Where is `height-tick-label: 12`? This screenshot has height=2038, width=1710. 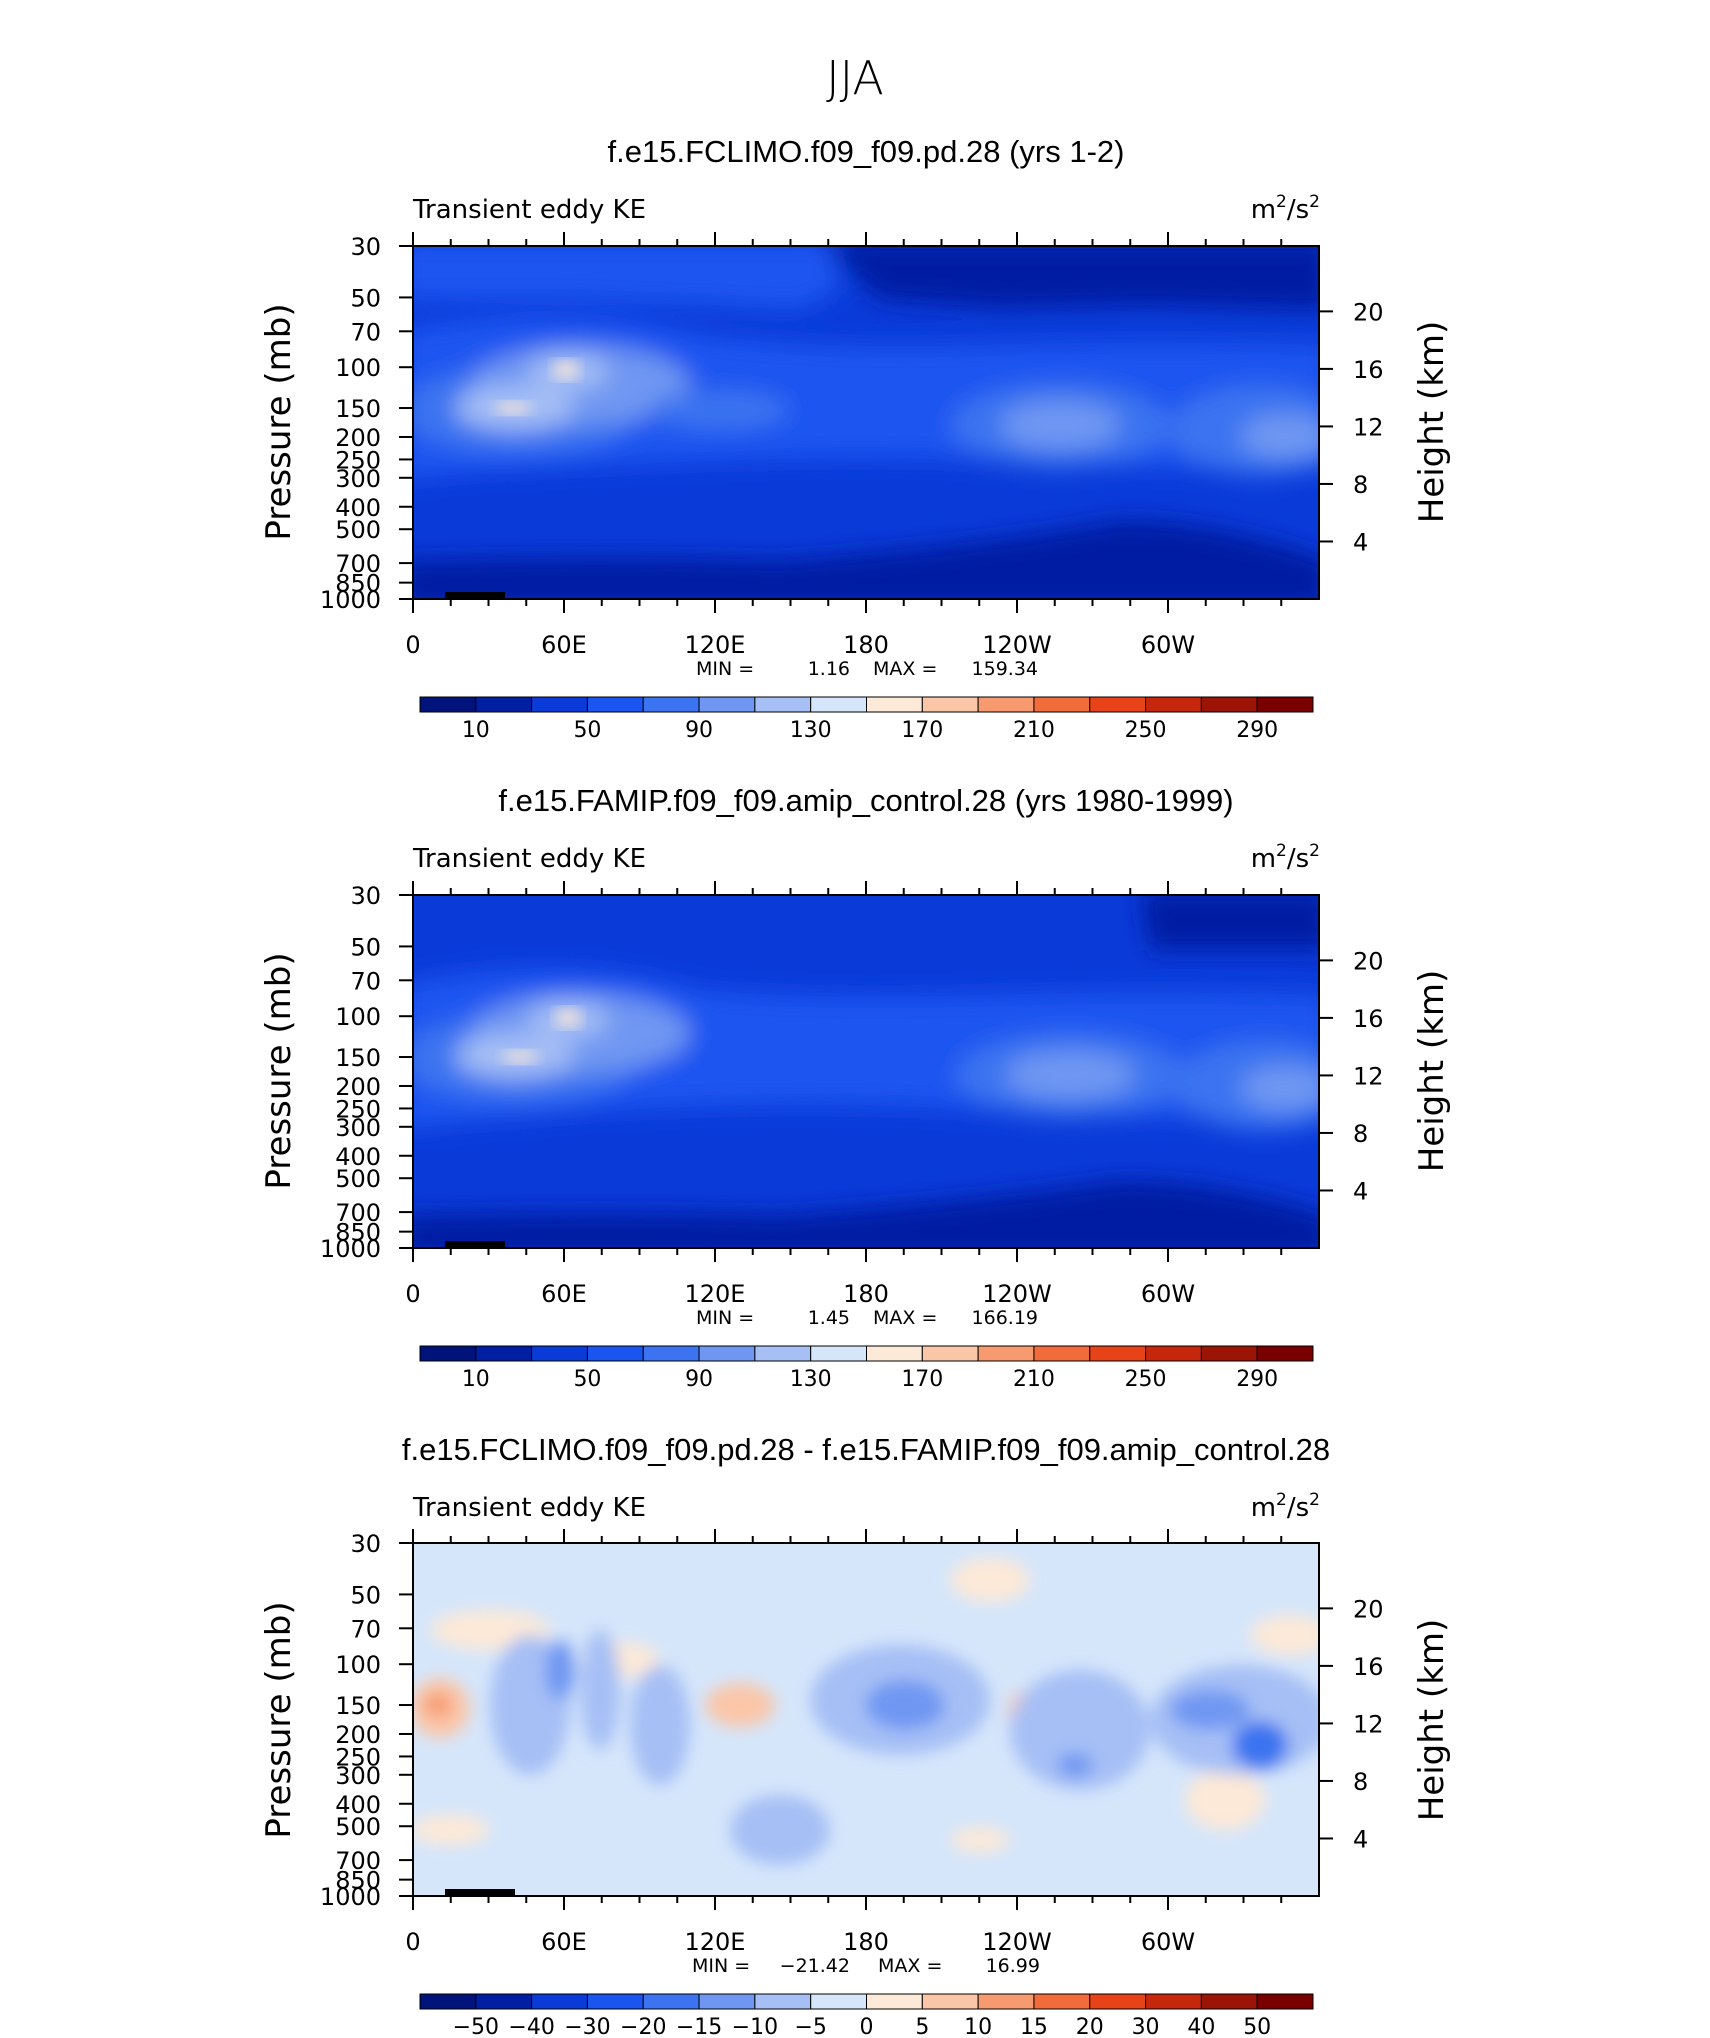 height-tick-label: 12 is located at coordinates (1368, 1724).